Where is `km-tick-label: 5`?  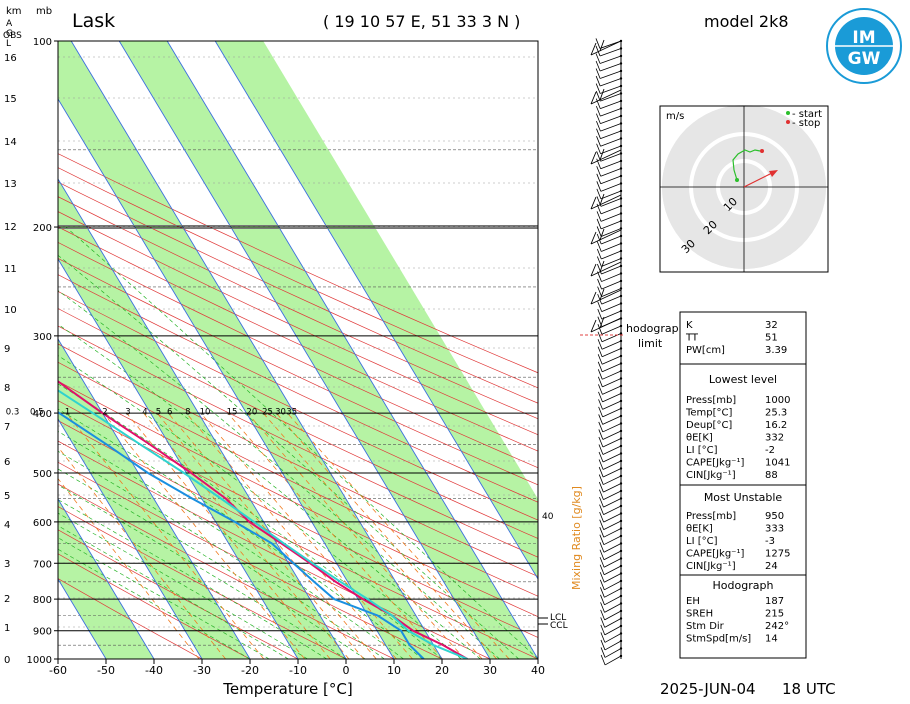 km-tick-label: 5 is located at coordinates (7, 496).